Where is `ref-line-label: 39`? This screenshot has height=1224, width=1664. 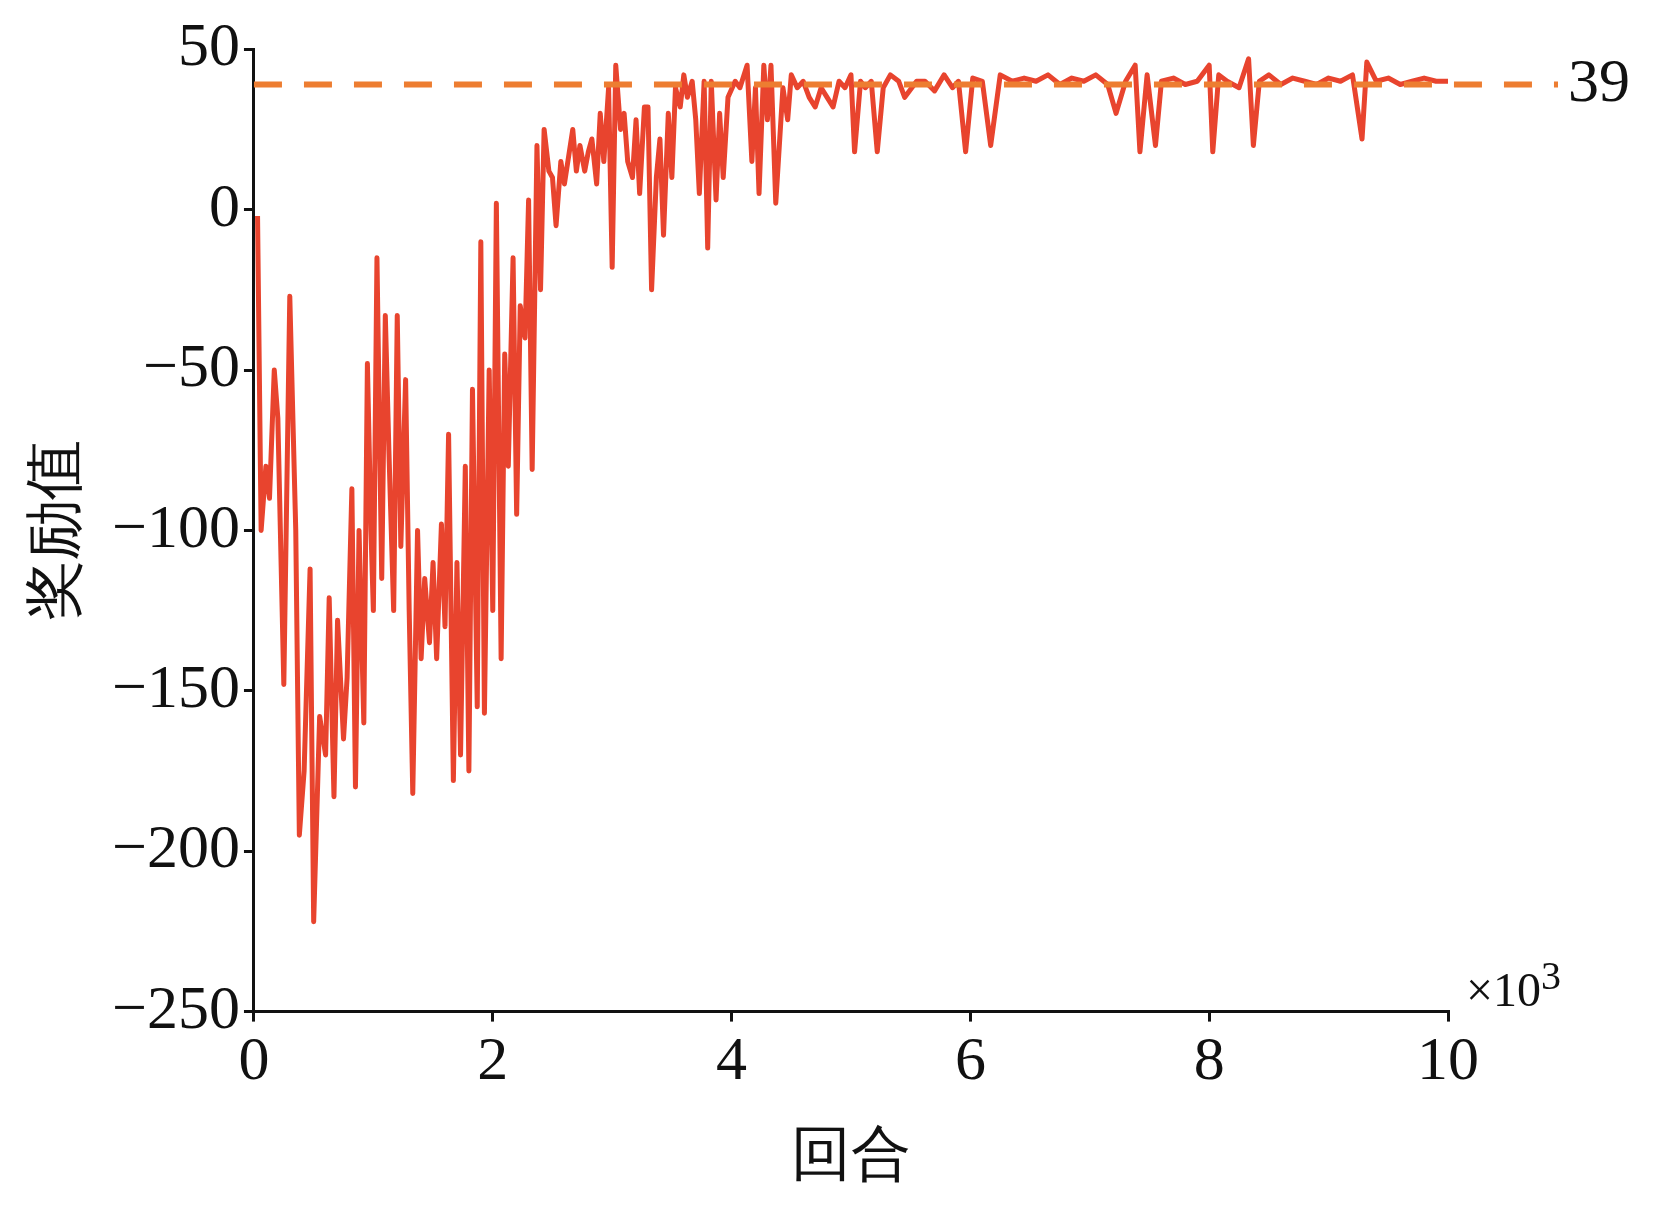 ref-line-label: 39 is located at coordinates (1599, 79).